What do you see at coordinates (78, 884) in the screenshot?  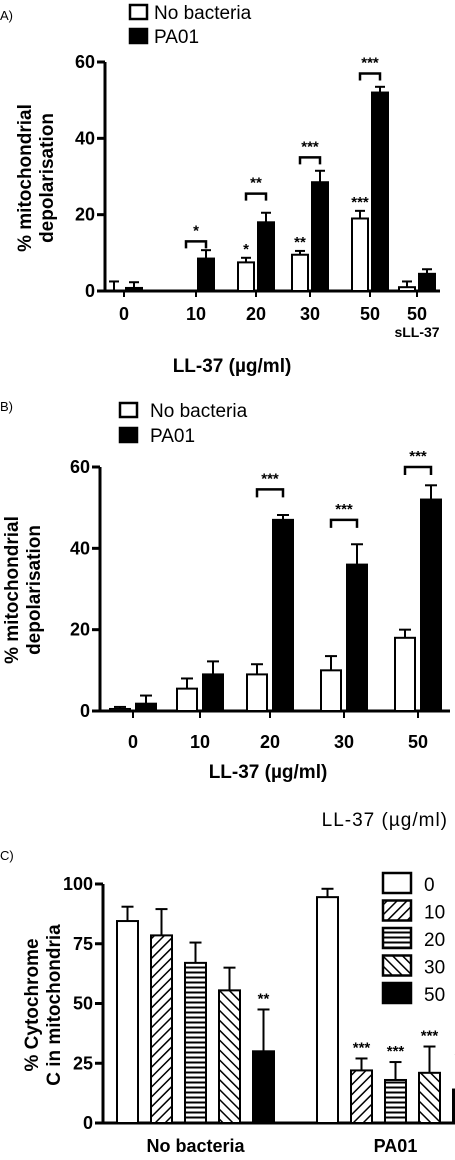 I see `y-tick-label: 100` at bounding box center [78, 884].